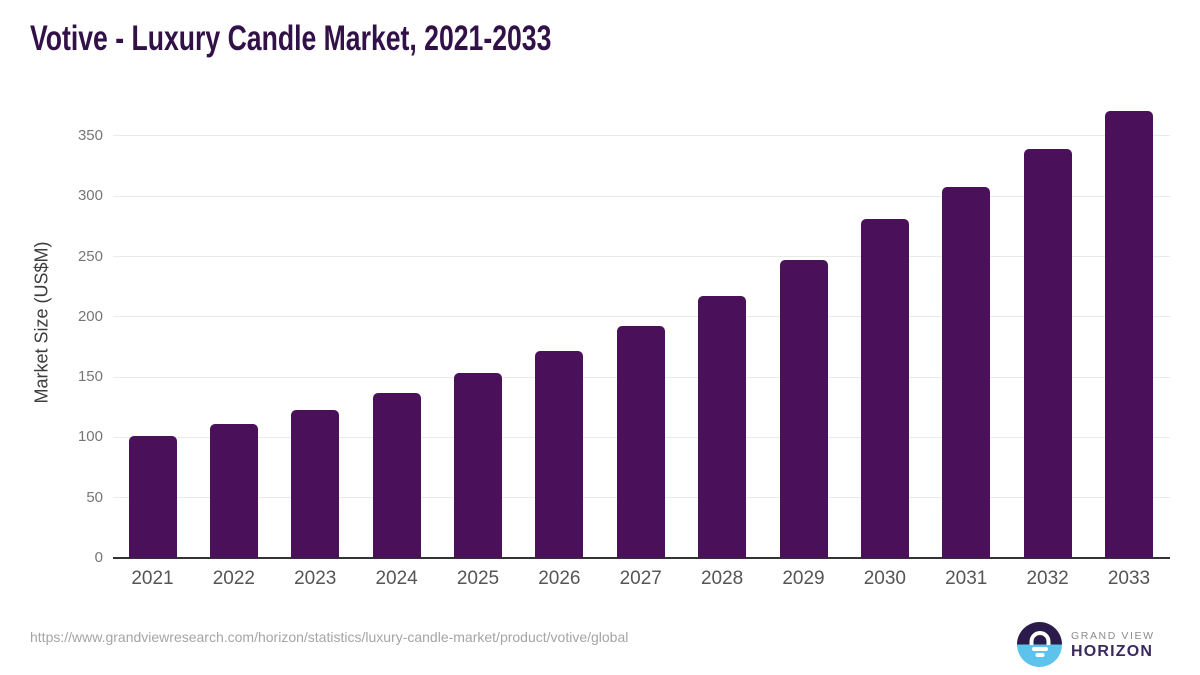 The image size is (1200, 675). Describe the element at coordinates (233, 491) in the screenshot. I see `bar-2022` at that location.